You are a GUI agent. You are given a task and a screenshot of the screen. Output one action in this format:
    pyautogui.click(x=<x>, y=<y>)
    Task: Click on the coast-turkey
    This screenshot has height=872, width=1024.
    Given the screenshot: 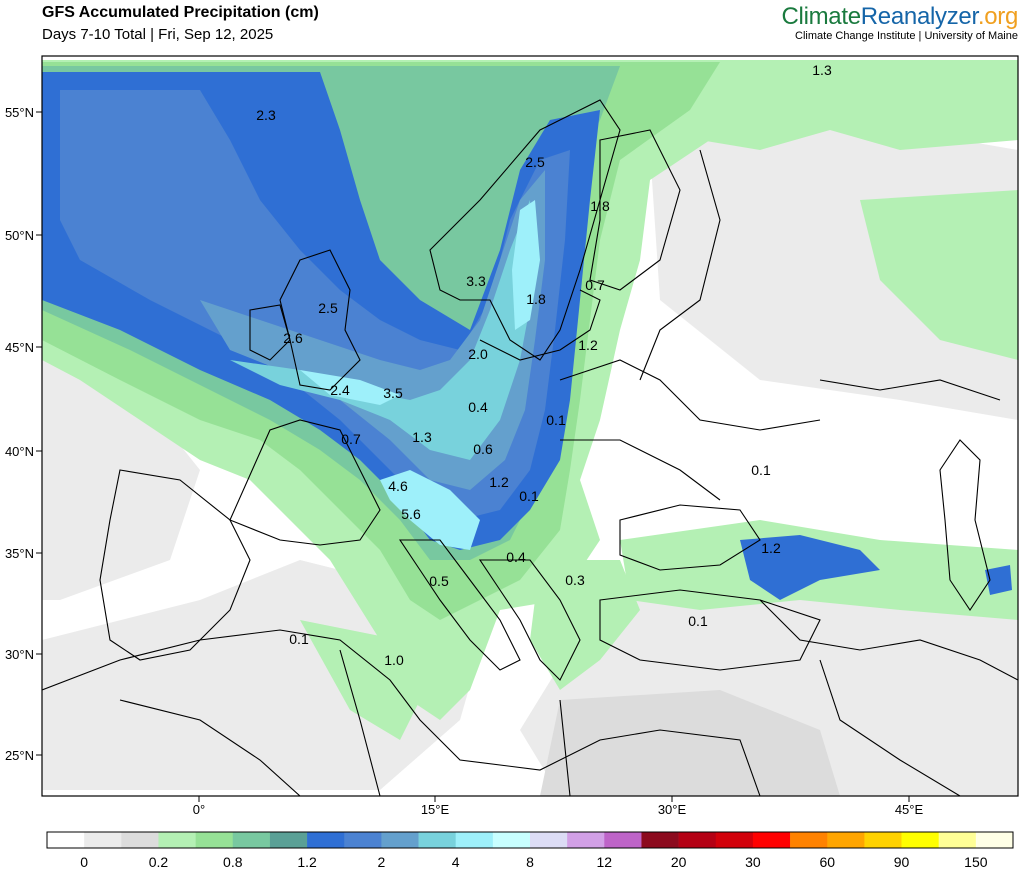 What is the action you would take?
    pyautogui.click(x=710, y=630)
    